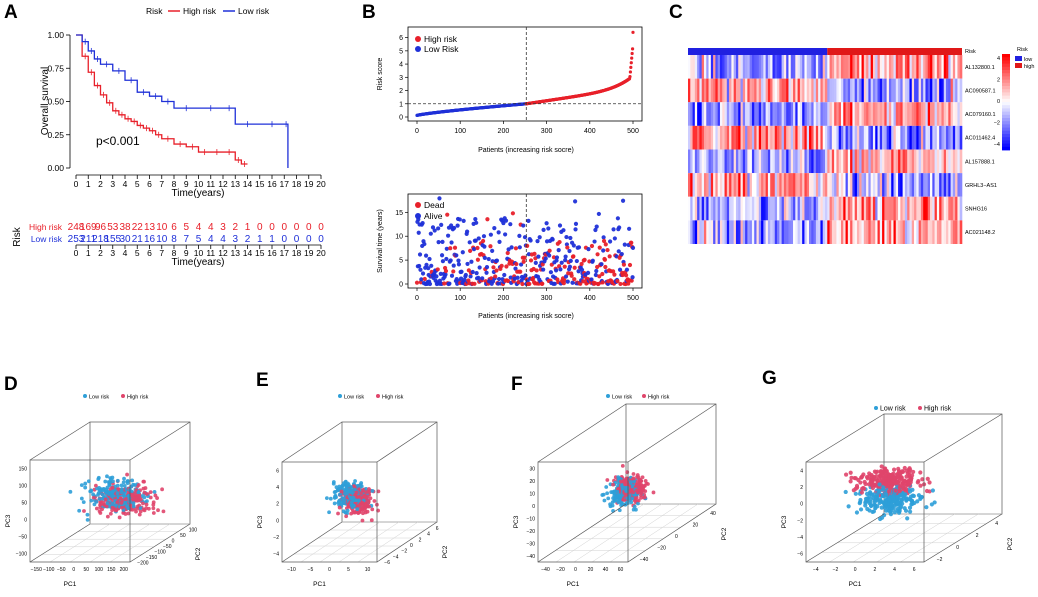  I want to click on y-tick-label: 2, so click(401, 91).